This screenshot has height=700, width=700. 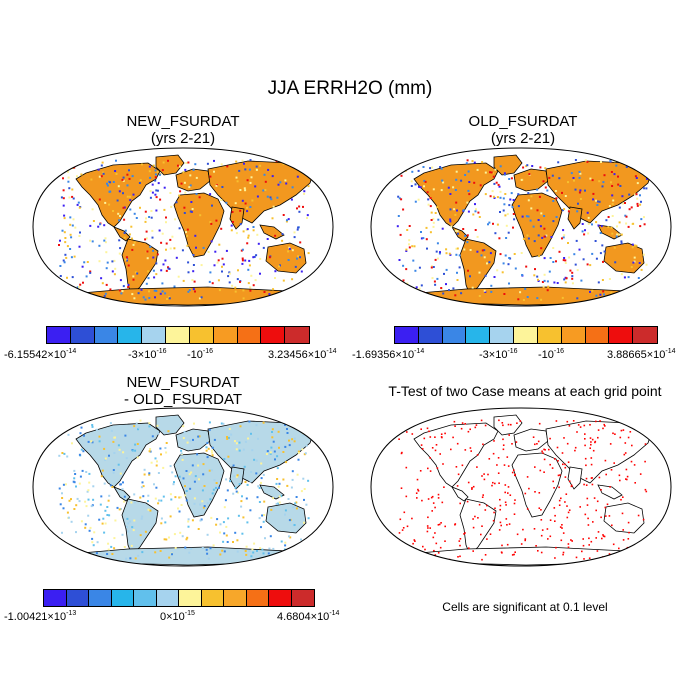 What do you see at coordinates (273, 335) in the screenshot?
I see `colorbar-swatch` at bounding box center [273, 335].